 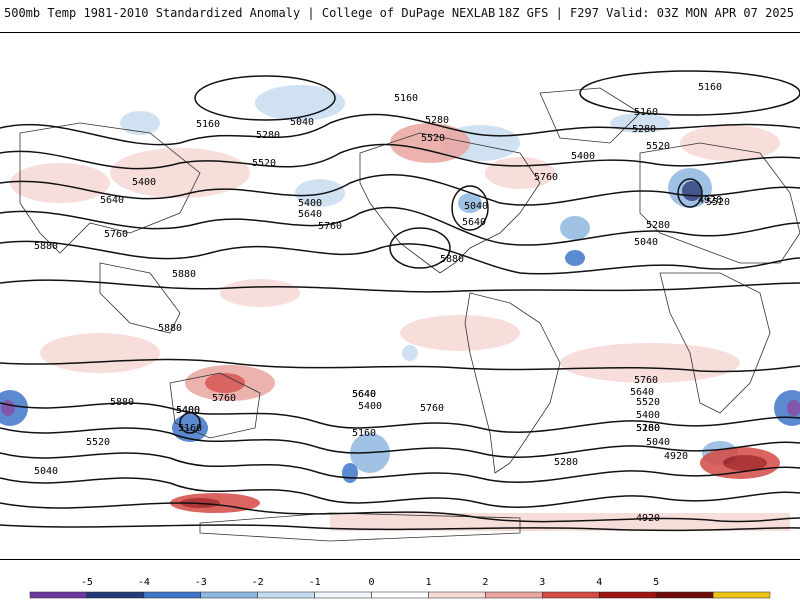 What do you see at coordinates (656, 582) in the screenshot?
I see `colorbar-tick-label: 5` at bounding box center [656, 582].